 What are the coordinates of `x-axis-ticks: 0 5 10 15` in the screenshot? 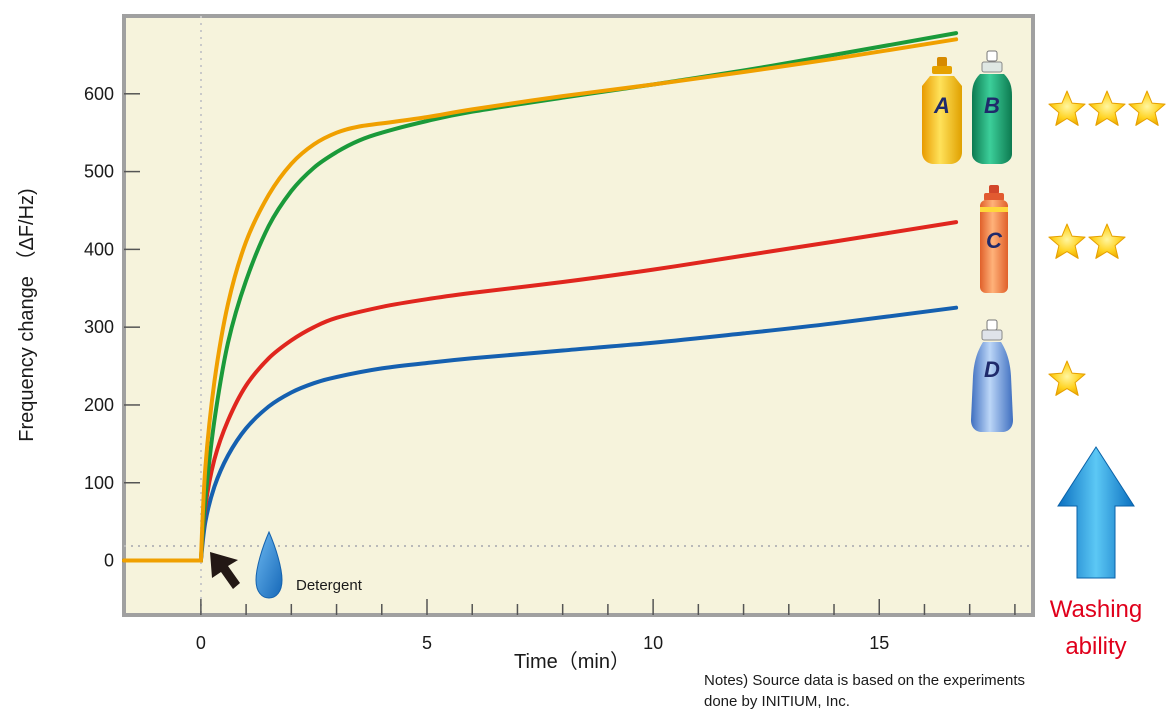 It's located at (606, 626).